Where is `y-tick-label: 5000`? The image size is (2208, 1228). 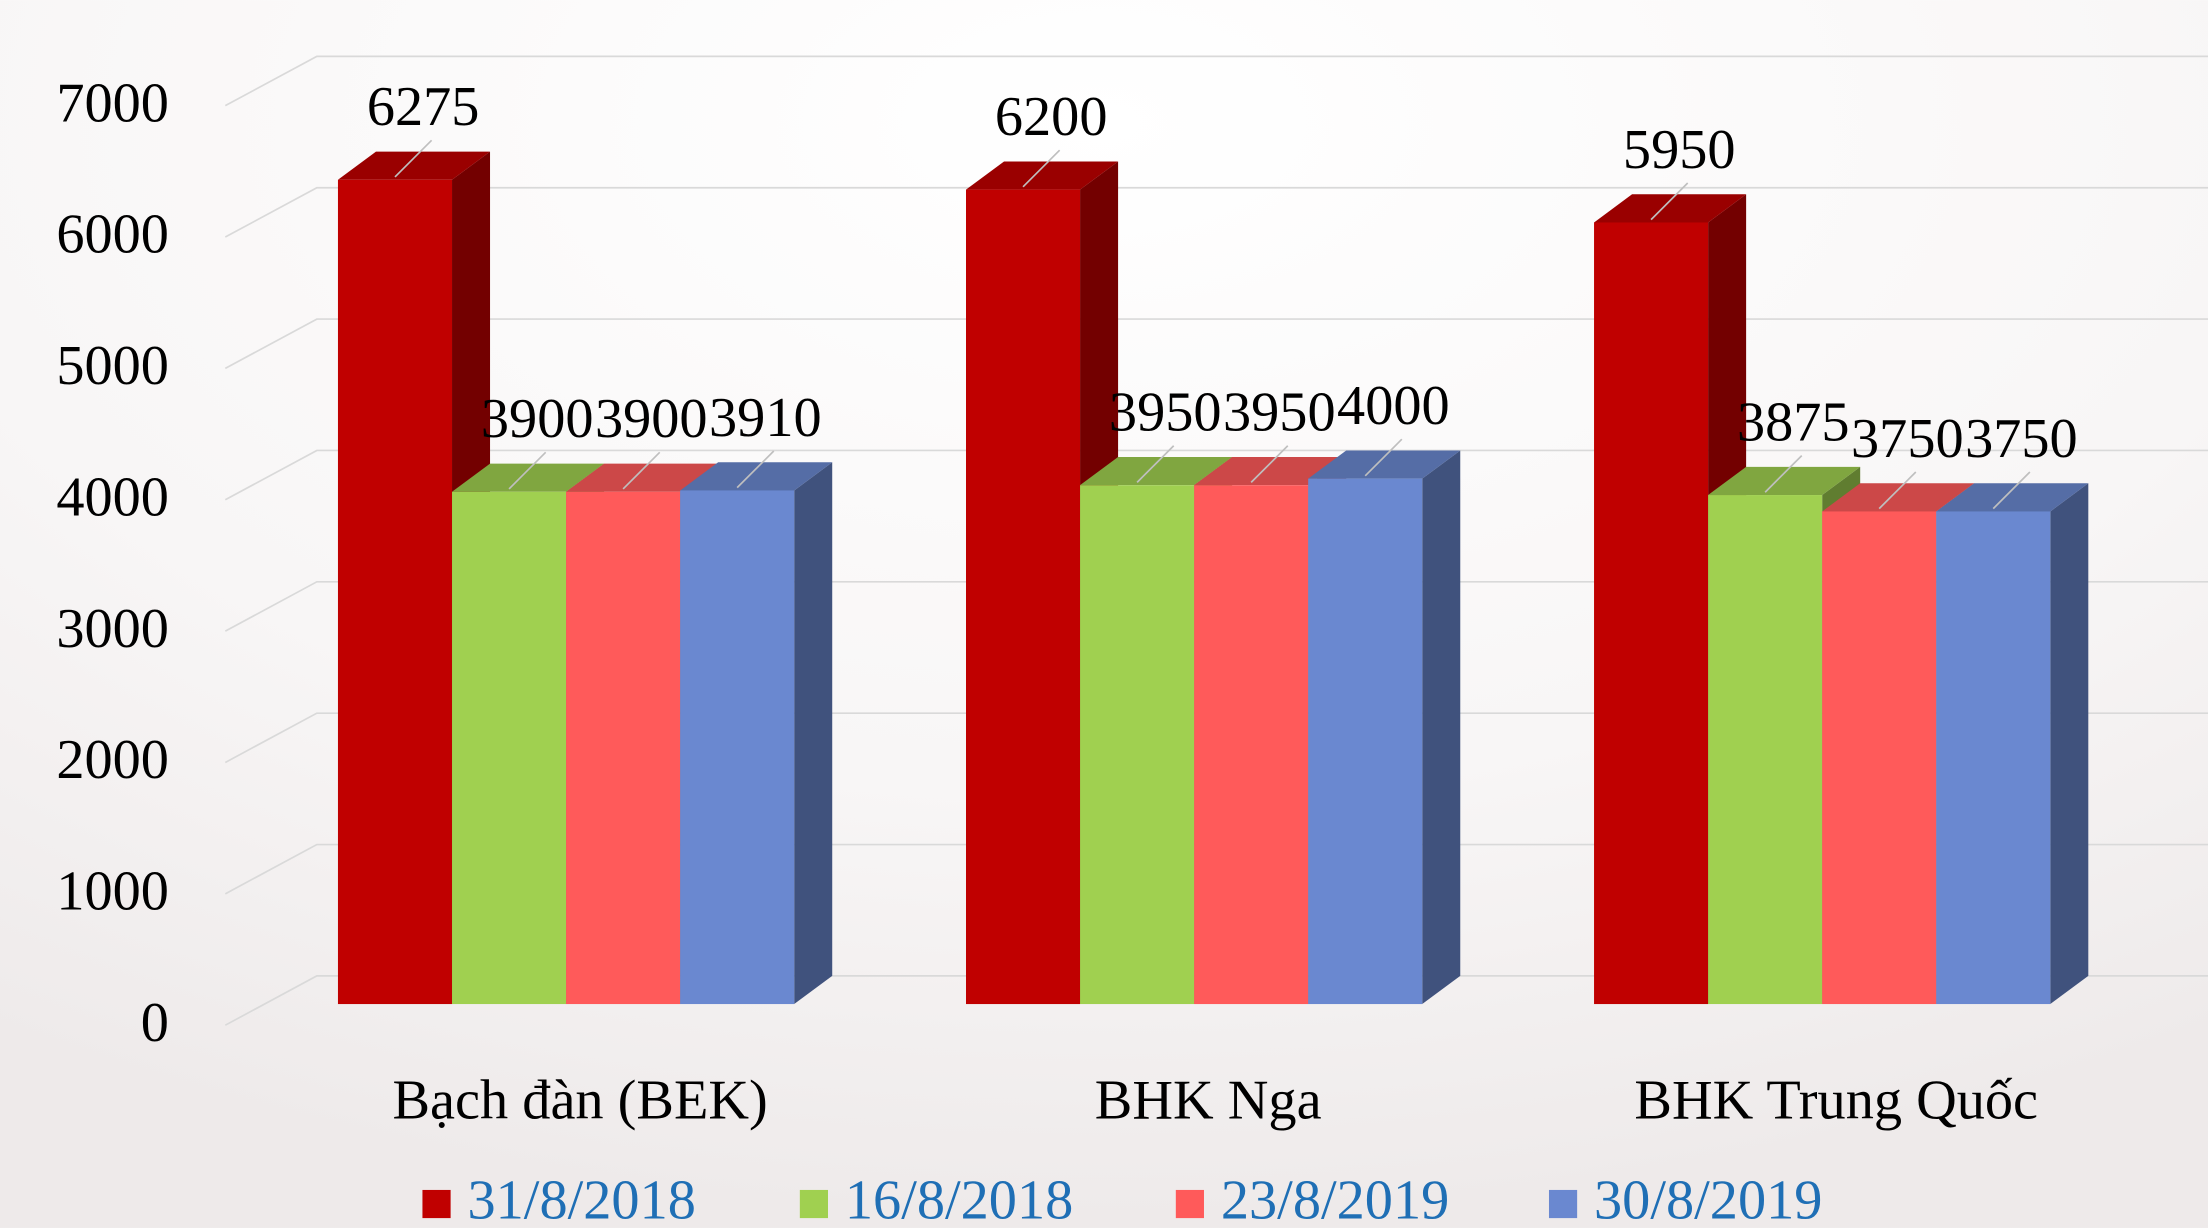 y-tick-label: 5000 is located at coordinates (112, 366).